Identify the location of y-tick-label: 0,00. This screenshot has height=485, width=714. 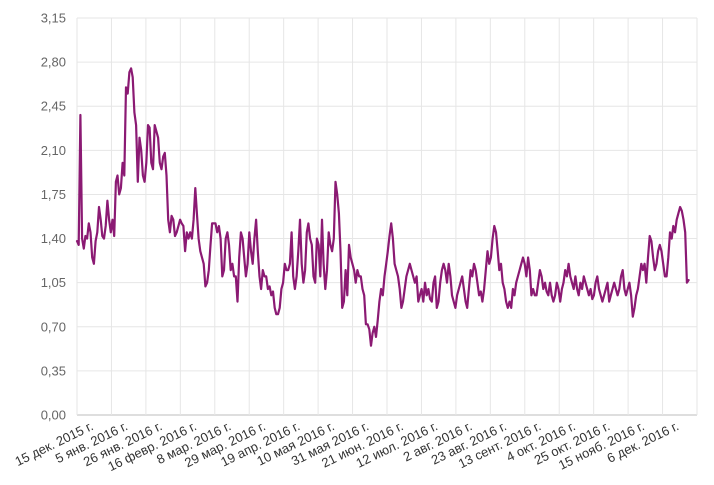
(53, 415).